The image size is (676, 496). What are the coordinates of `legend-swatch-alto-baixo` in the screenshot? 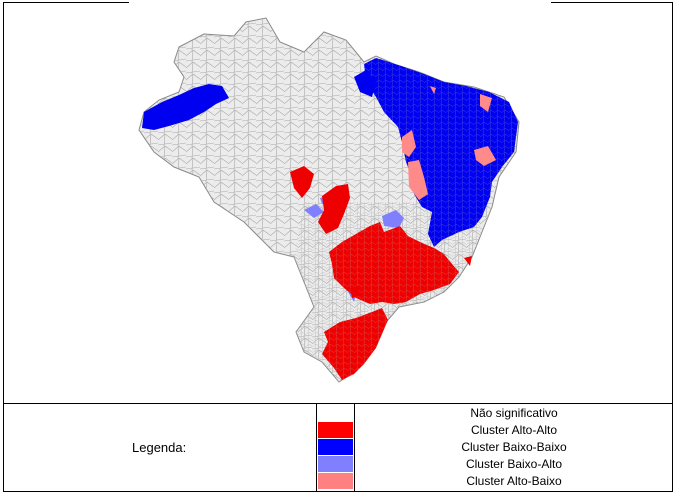 It's located at (335, 481).